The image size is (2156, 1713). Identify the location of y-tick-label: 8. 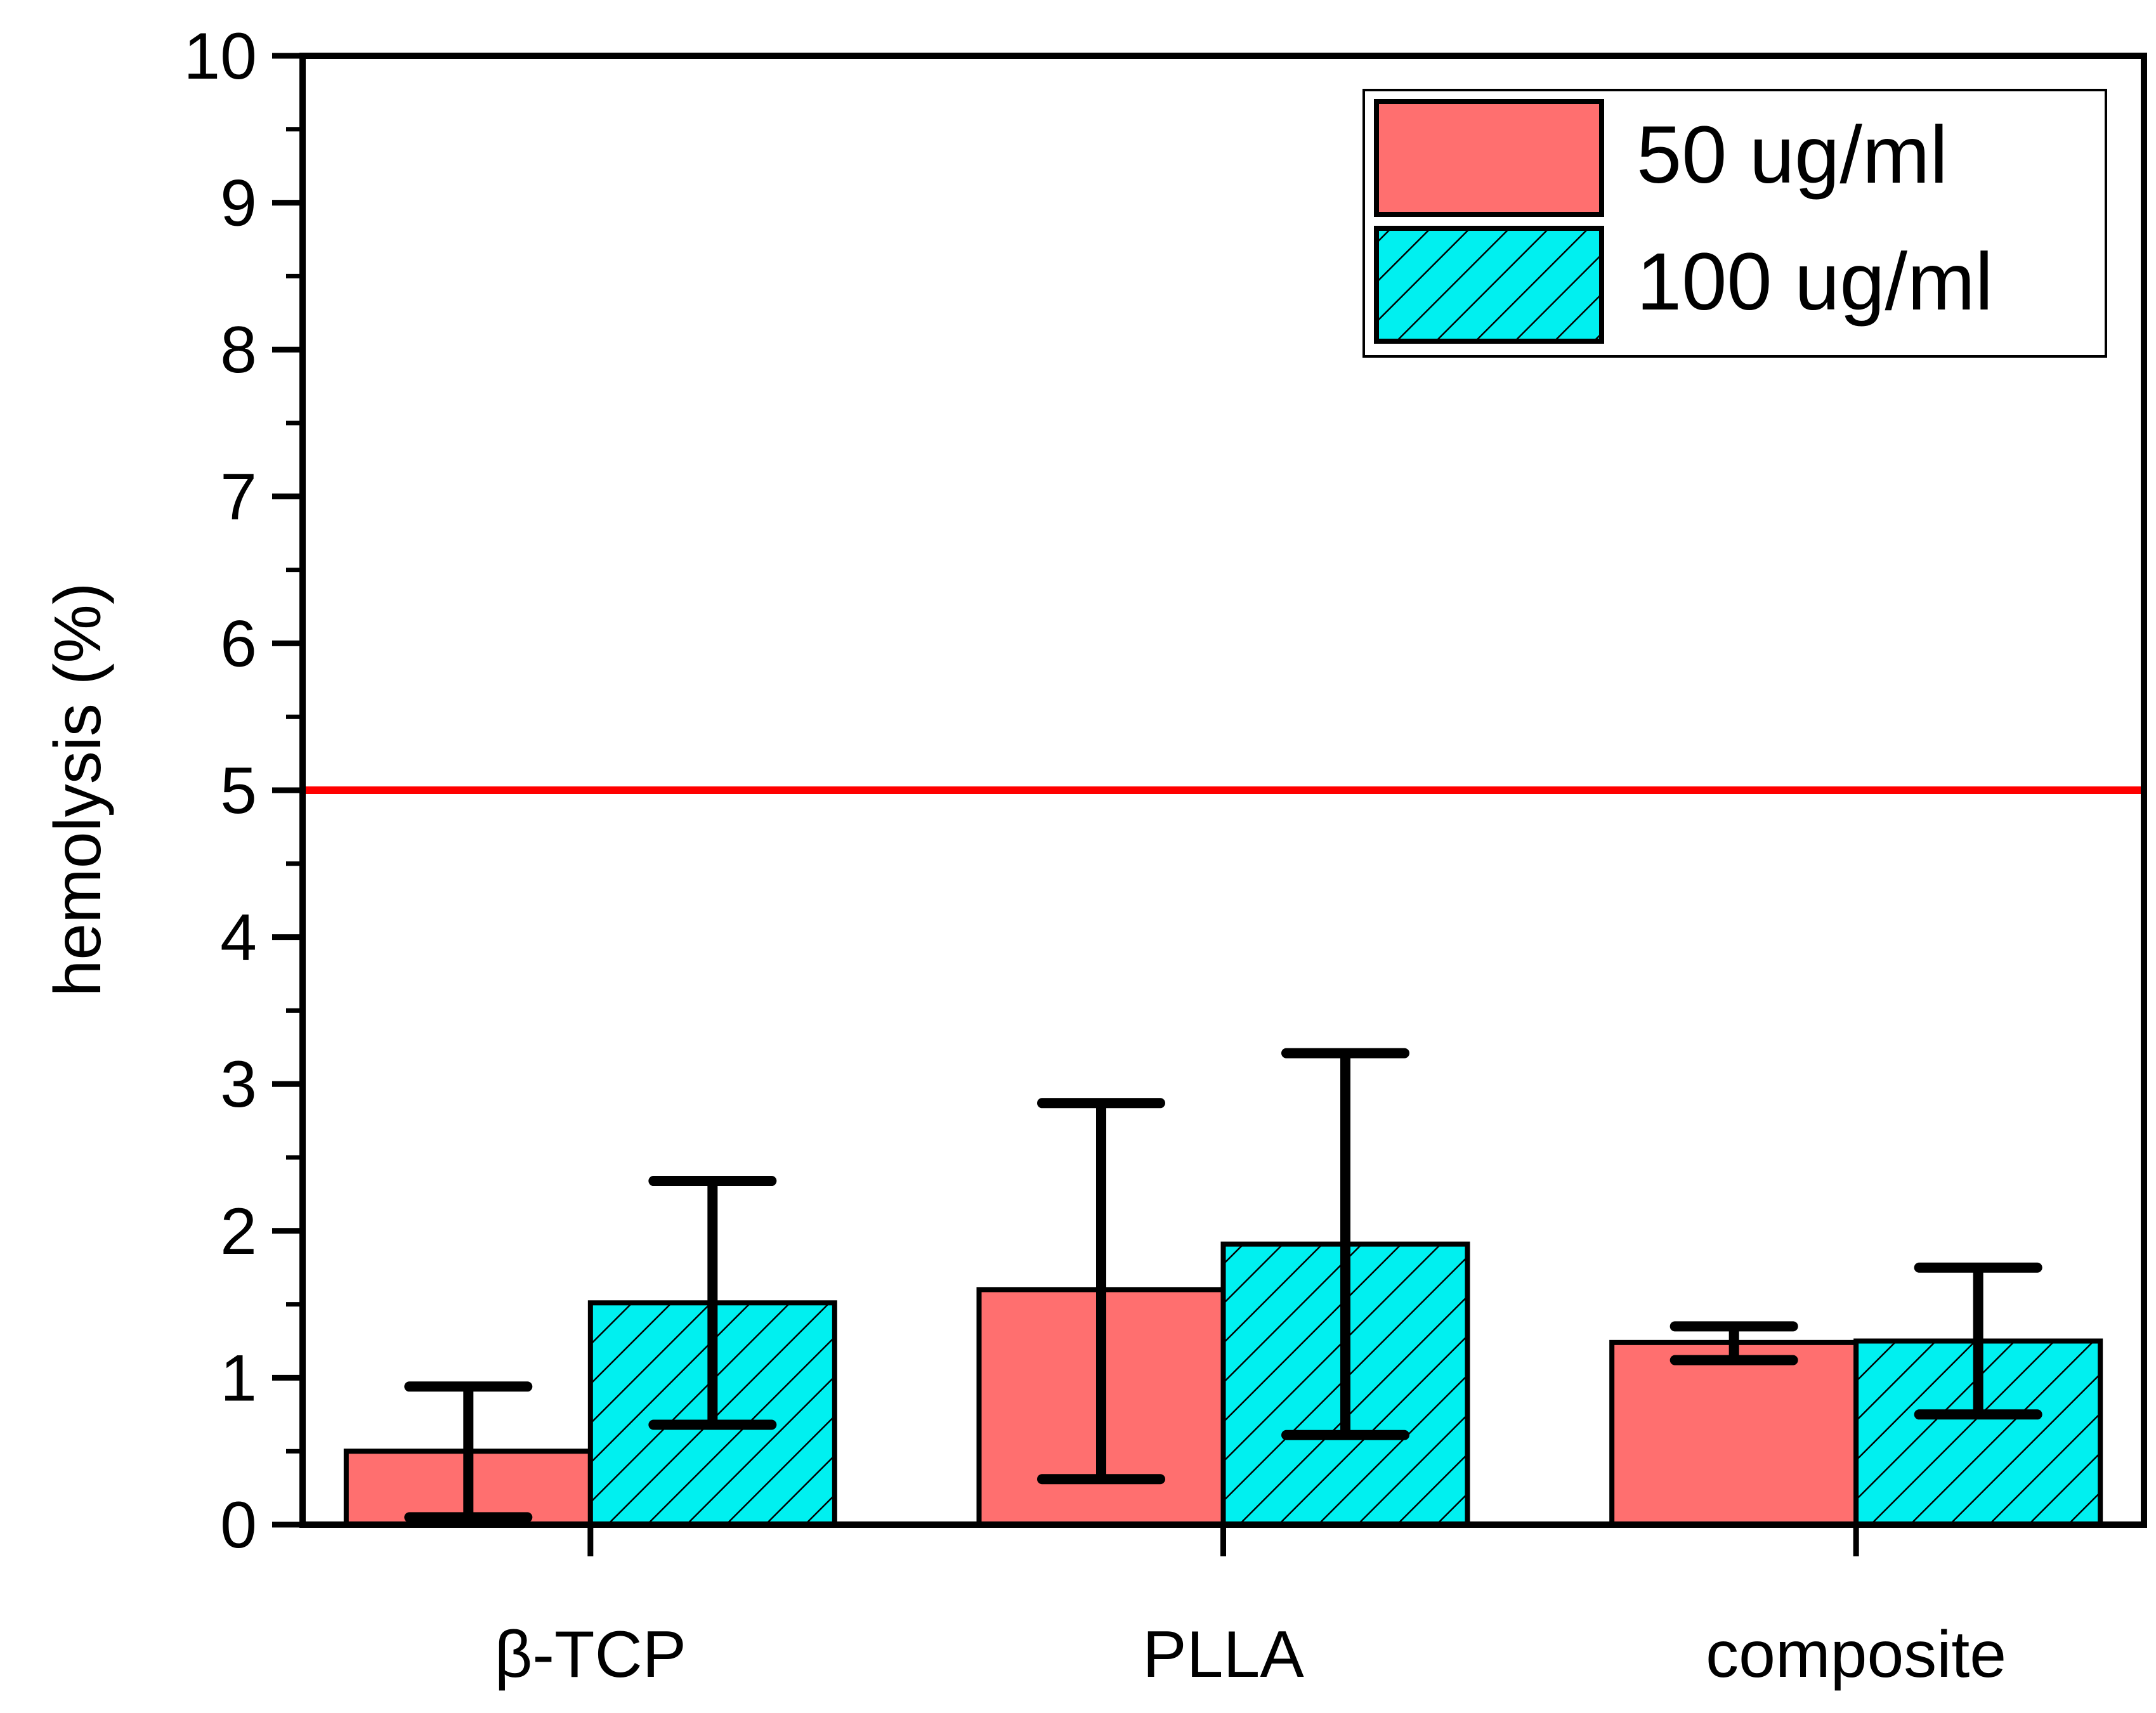
(238, 350).